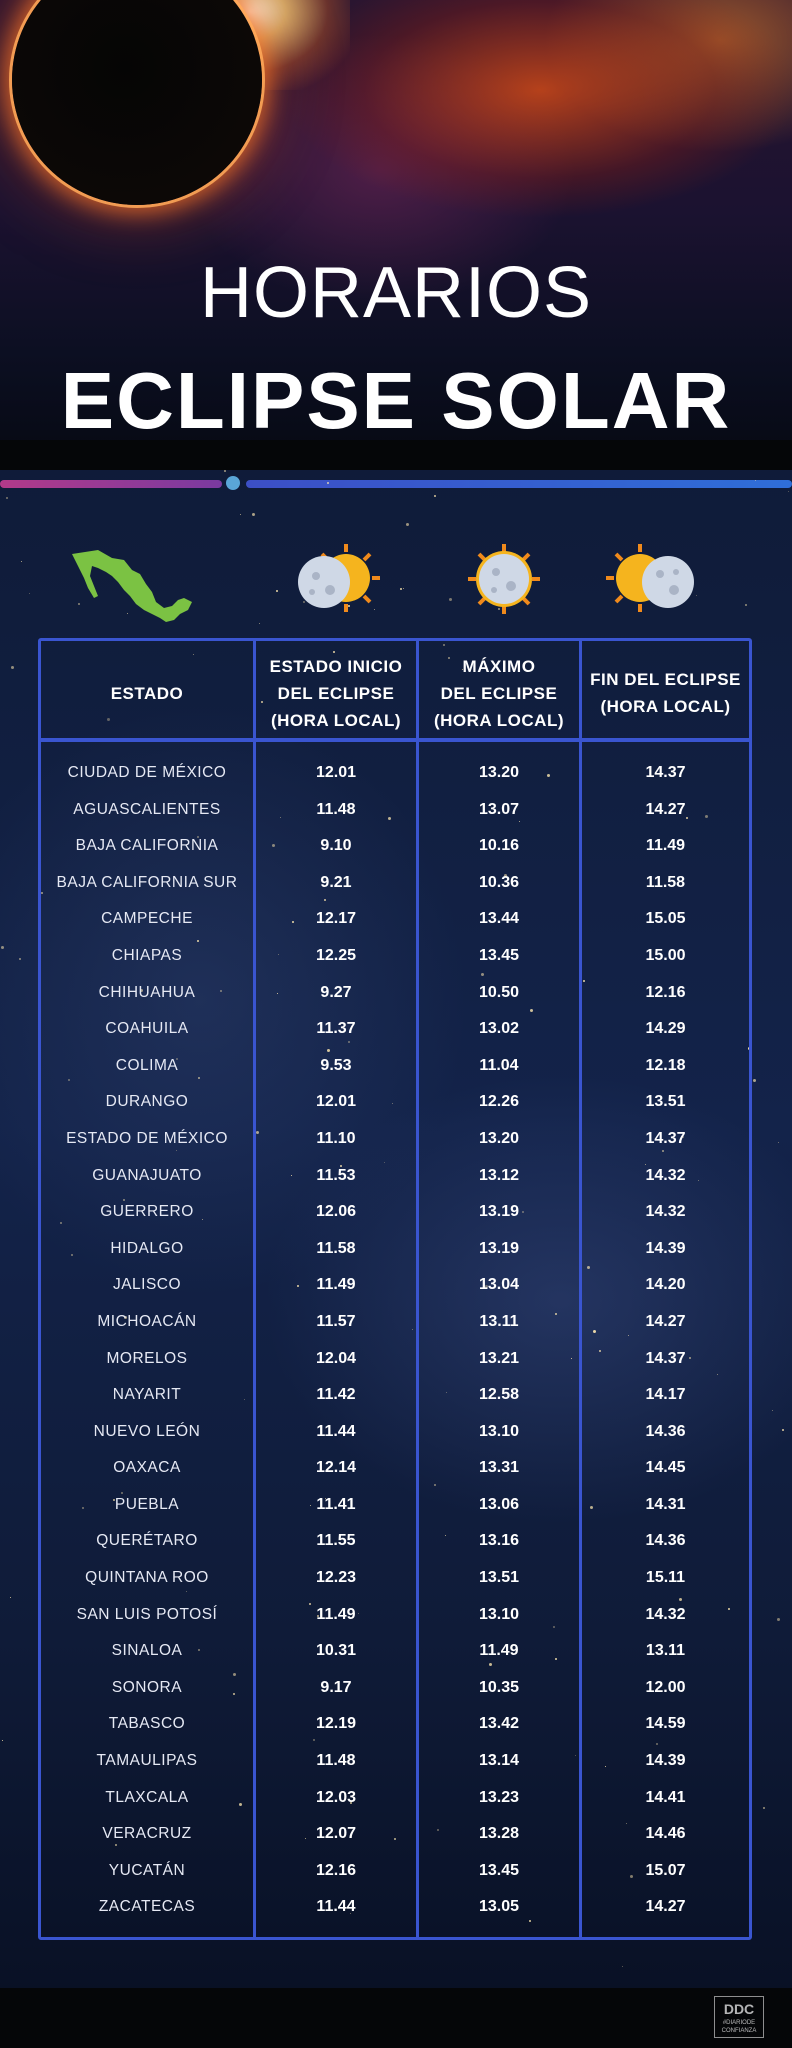  I want to click on table-row: COAHUILA 11.37 13.02 14.29, so click(395, 1029).